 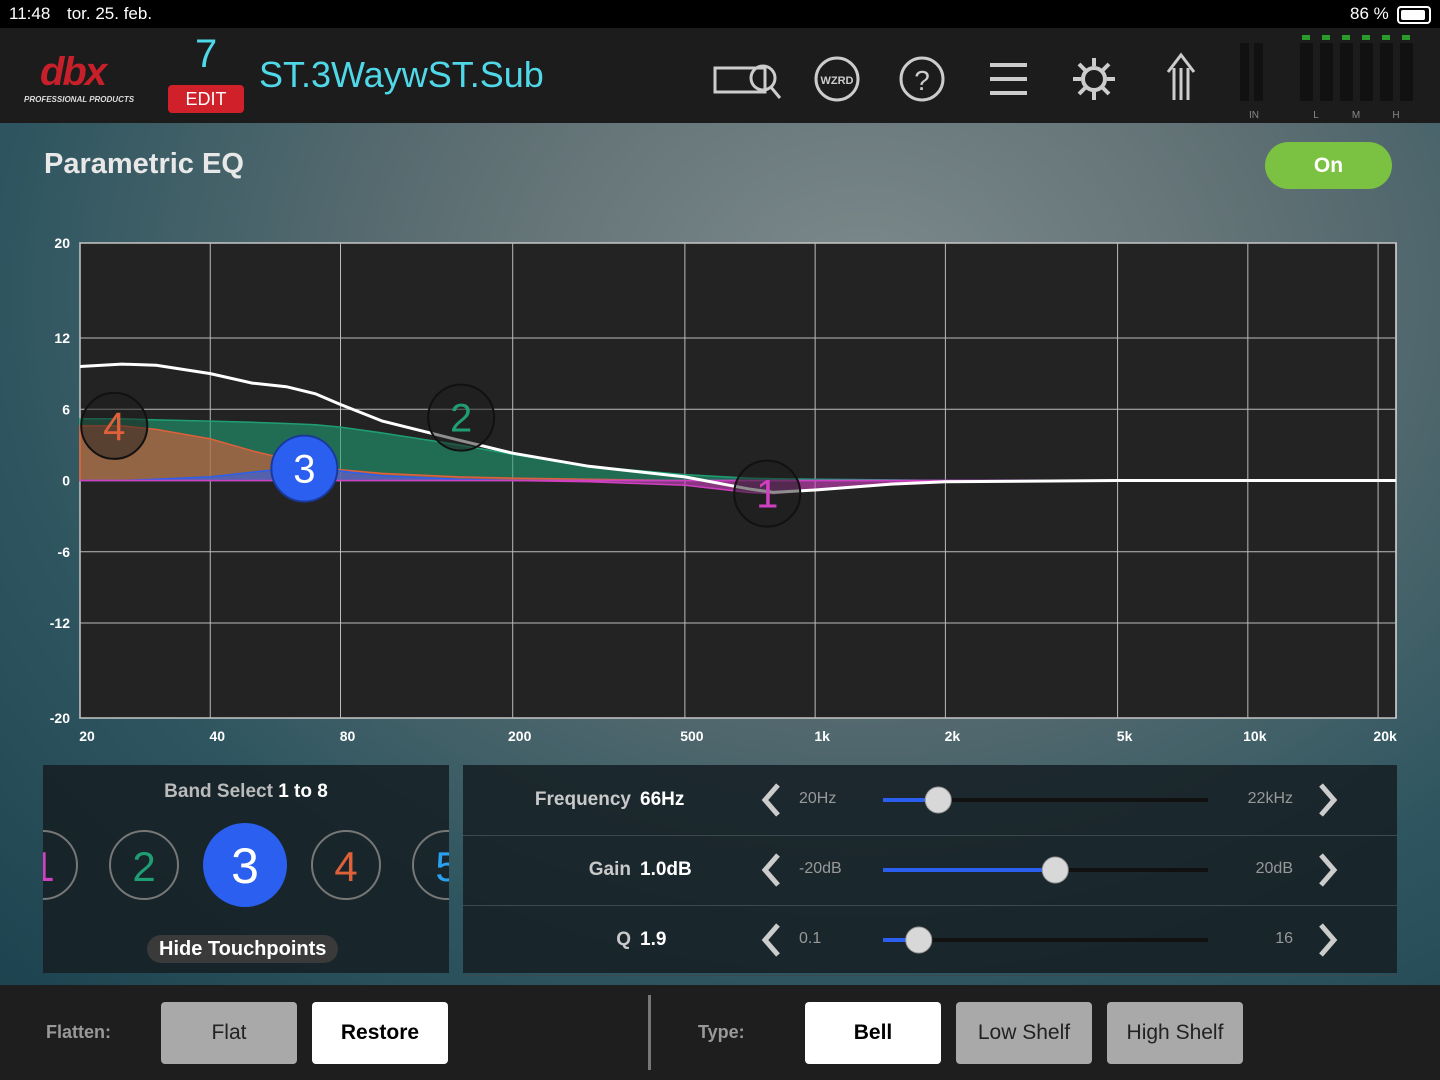 I want to click on control-min: 0.1, so click(x=810, y=938).